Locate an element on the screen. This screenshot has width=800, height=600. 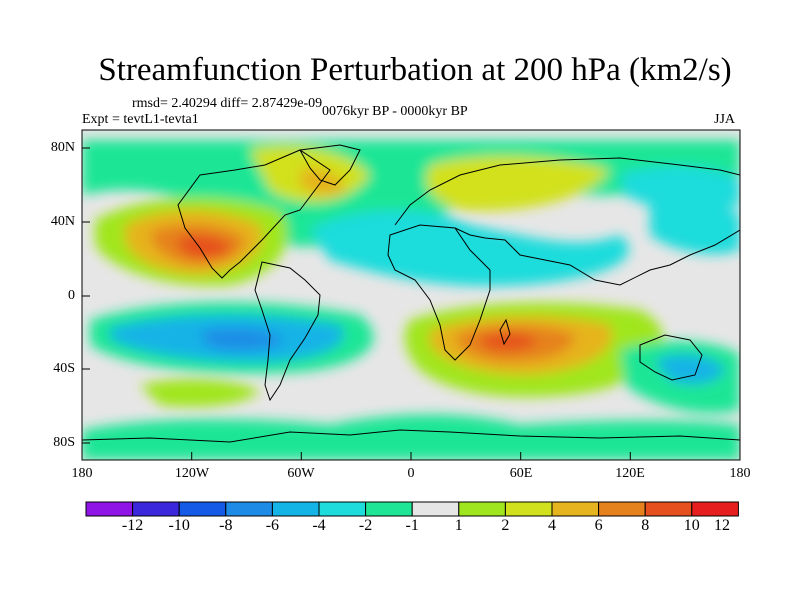
field-cyan-siberia is located at coordinates (680, 188).